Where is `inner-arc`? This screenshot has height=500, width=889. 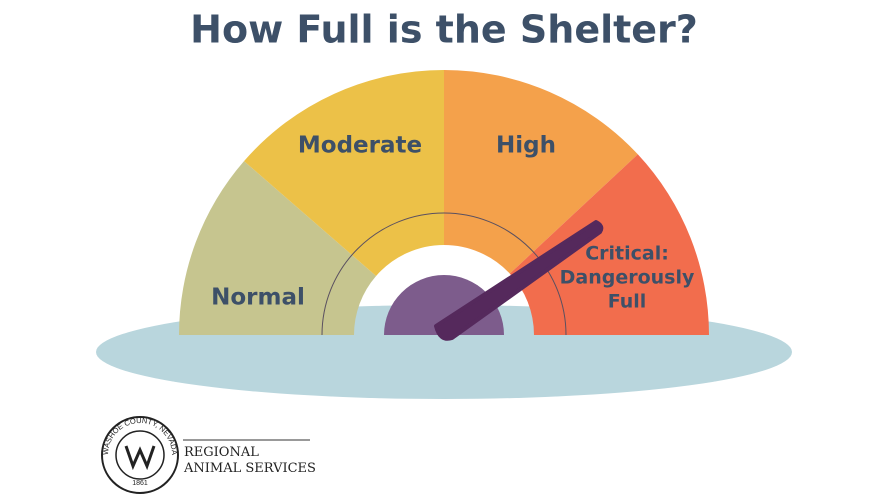
inner-arc is located at coordinates (444, 274).